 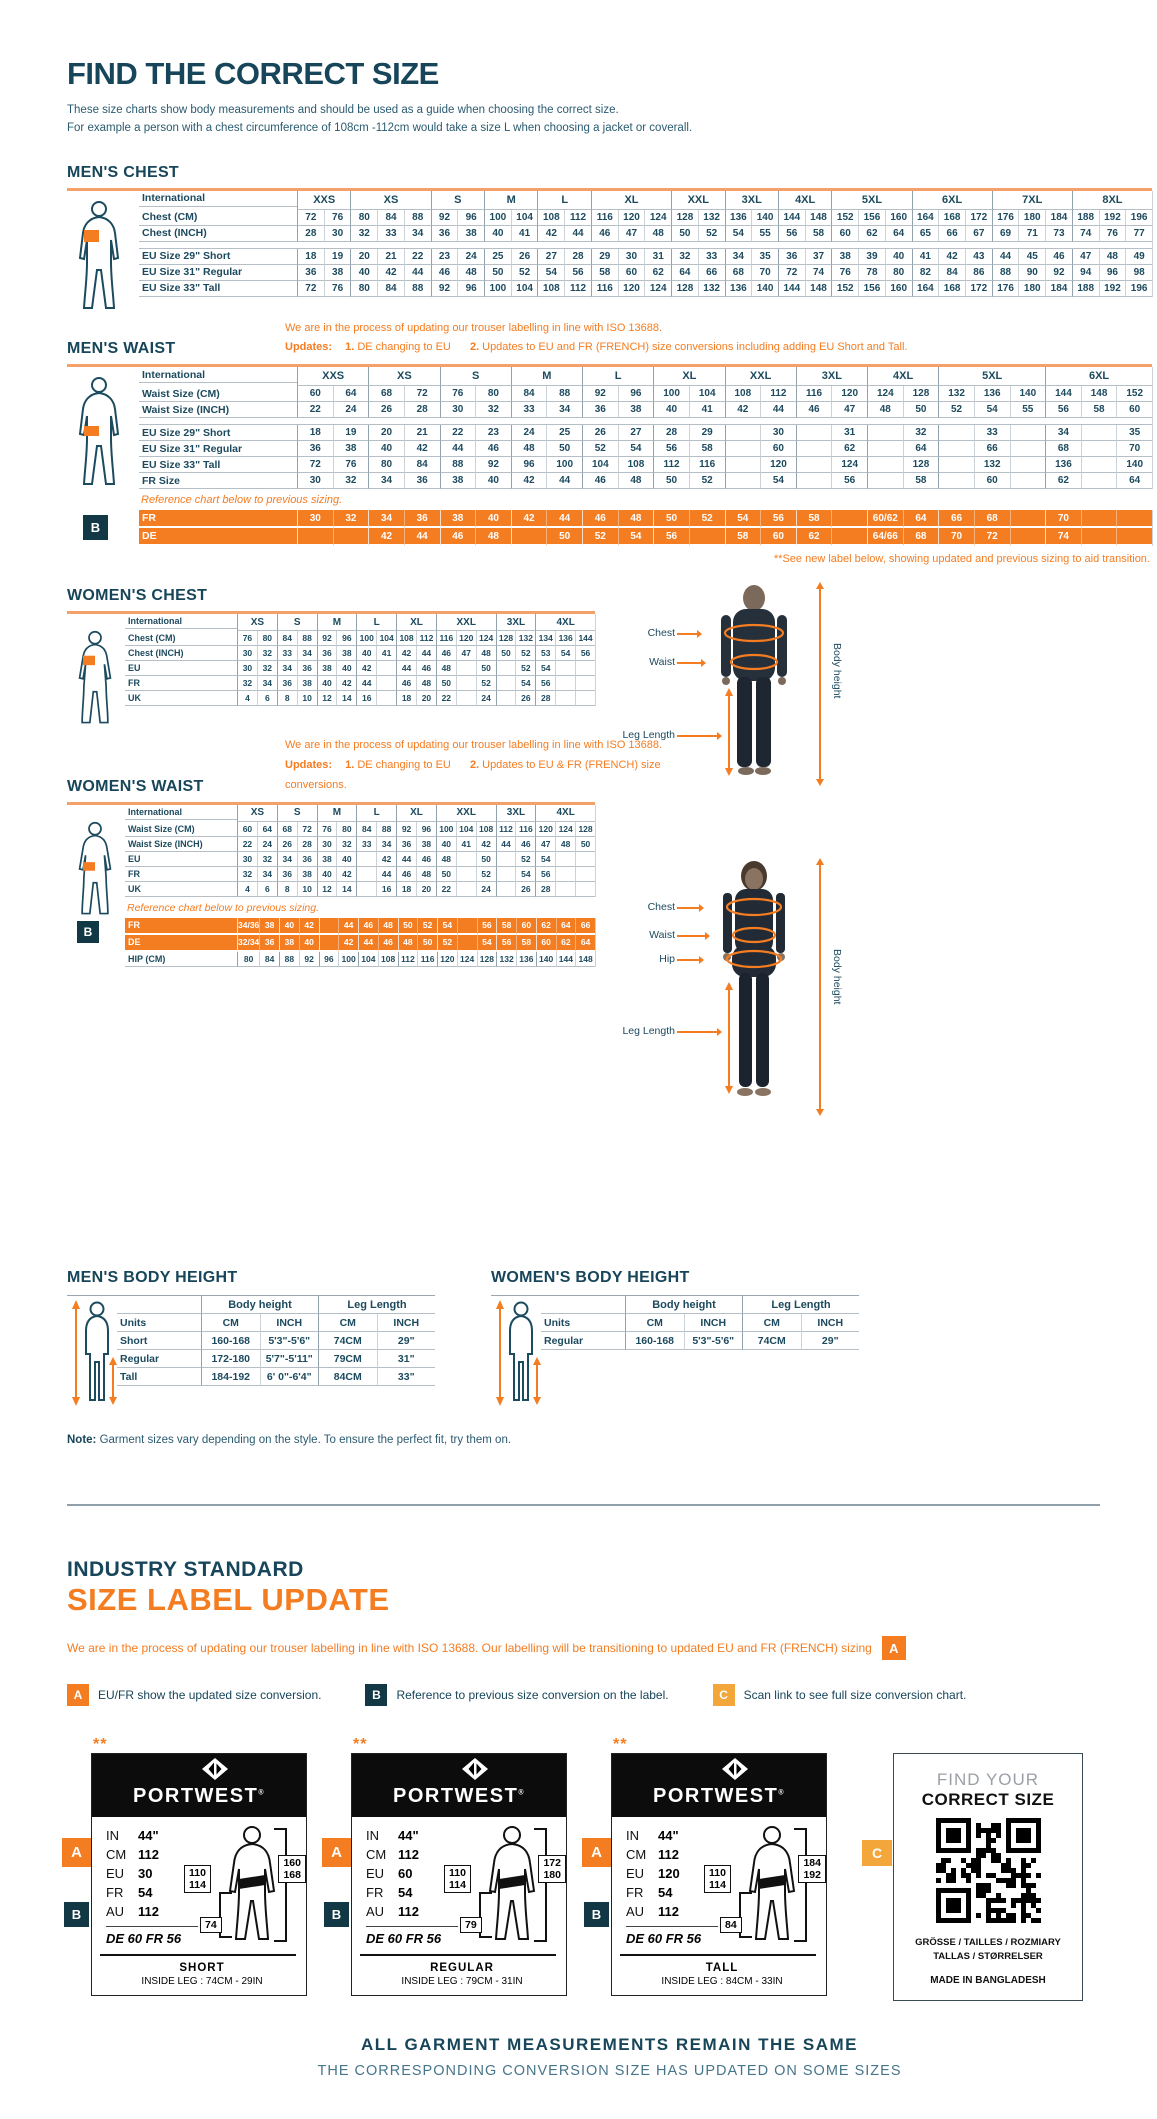 What do you see at coordinates (116, 1855) in the screenshot?
I see `size-unit: CM` at bounding box center [116, 1855].